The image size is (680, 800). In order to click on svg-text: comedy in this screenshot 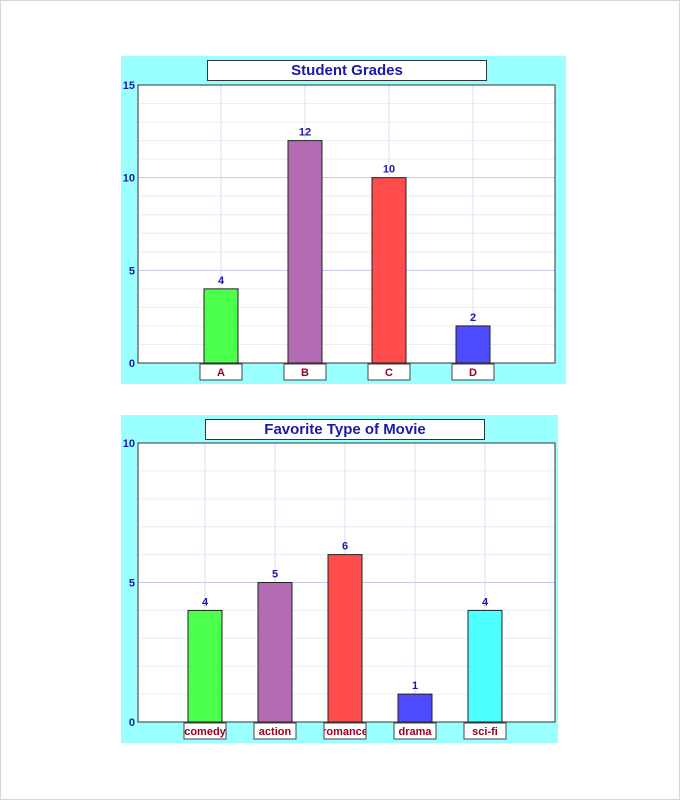, I will do `click(205, 732)`.